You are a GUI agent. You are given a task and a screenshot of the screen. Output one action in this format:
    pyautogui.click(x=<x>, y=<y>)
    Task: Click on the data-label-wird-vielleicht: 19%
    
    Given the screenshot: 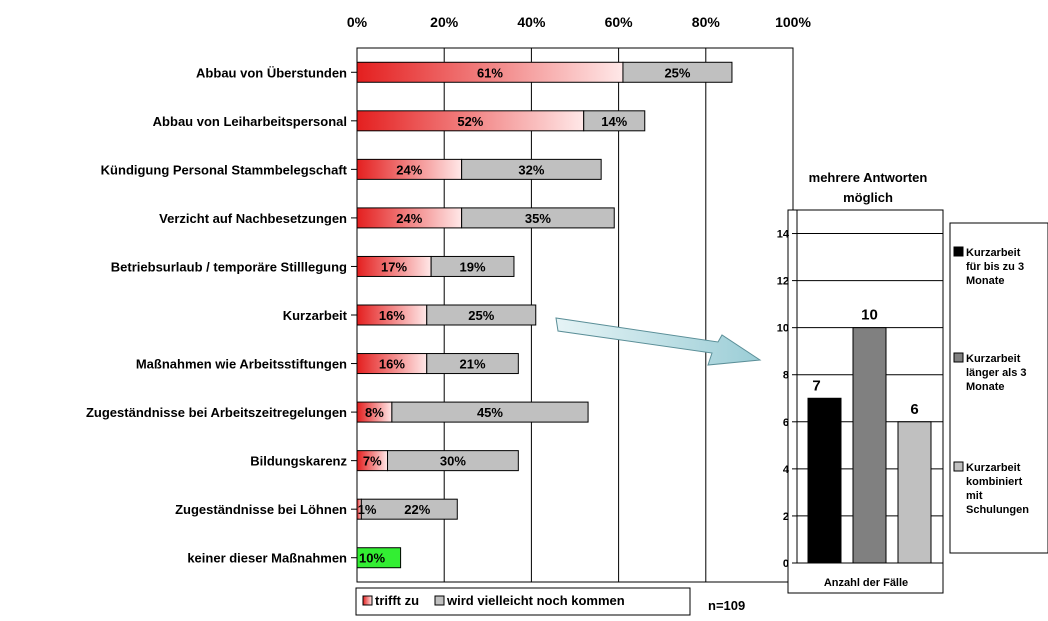 What is the action you would take?
    pyautogui.click(x=473, y=266)
    